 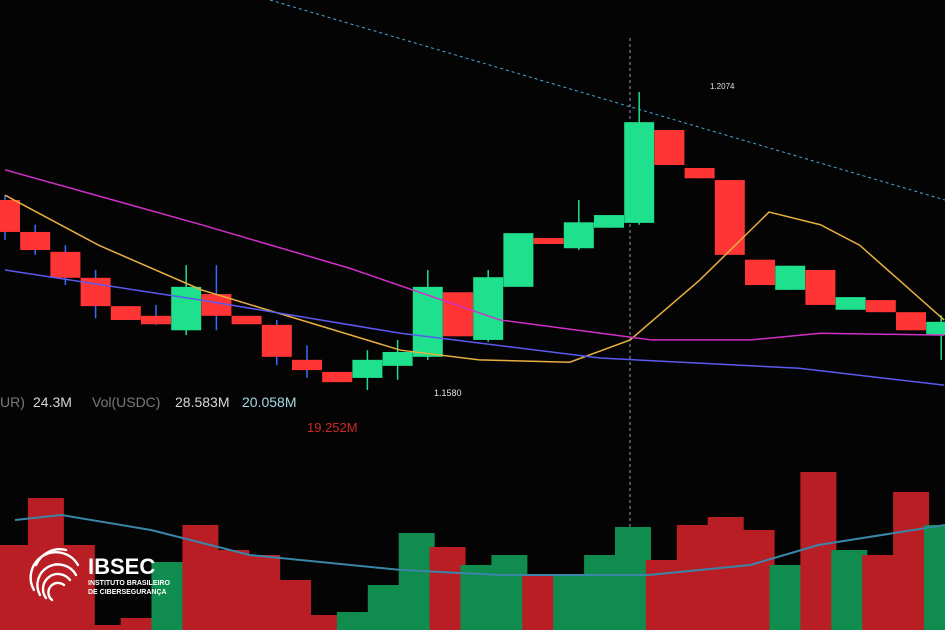 What do you see at coordinates (129, 583) in the screenshot?
I see `logo-line: INSTITUTO BRASILEIRO` at bounding box center [129, 583].